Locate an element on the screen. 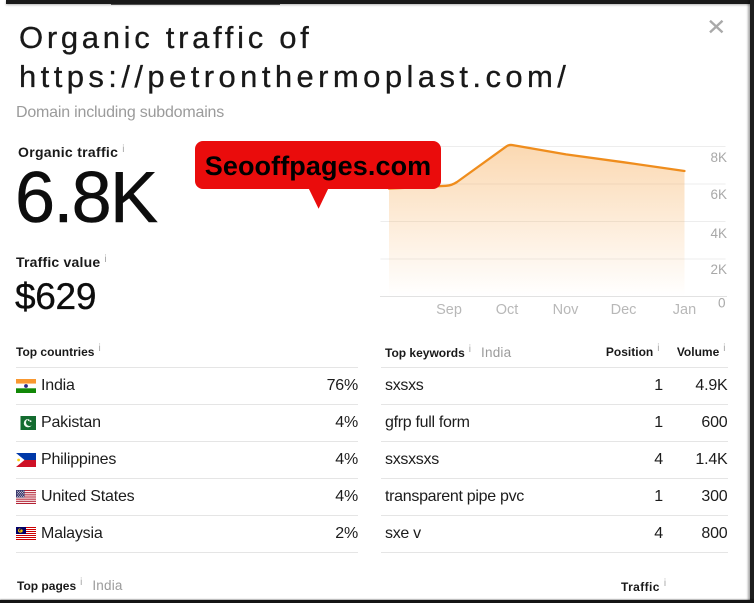 This screenshot has height=603, width=754. svg-text: Nov is located at coordinates (566, 310).